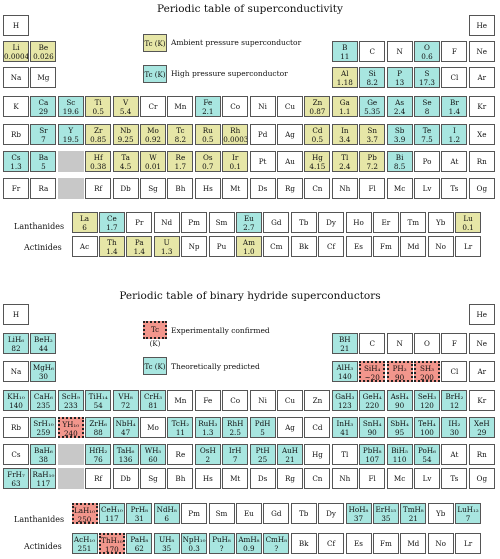 This screenshot has width=500, height=559. What do you see at coordinates (290, 459) in the screenshot?
I see `tc-value: 21` at bounding box center [290, 459].